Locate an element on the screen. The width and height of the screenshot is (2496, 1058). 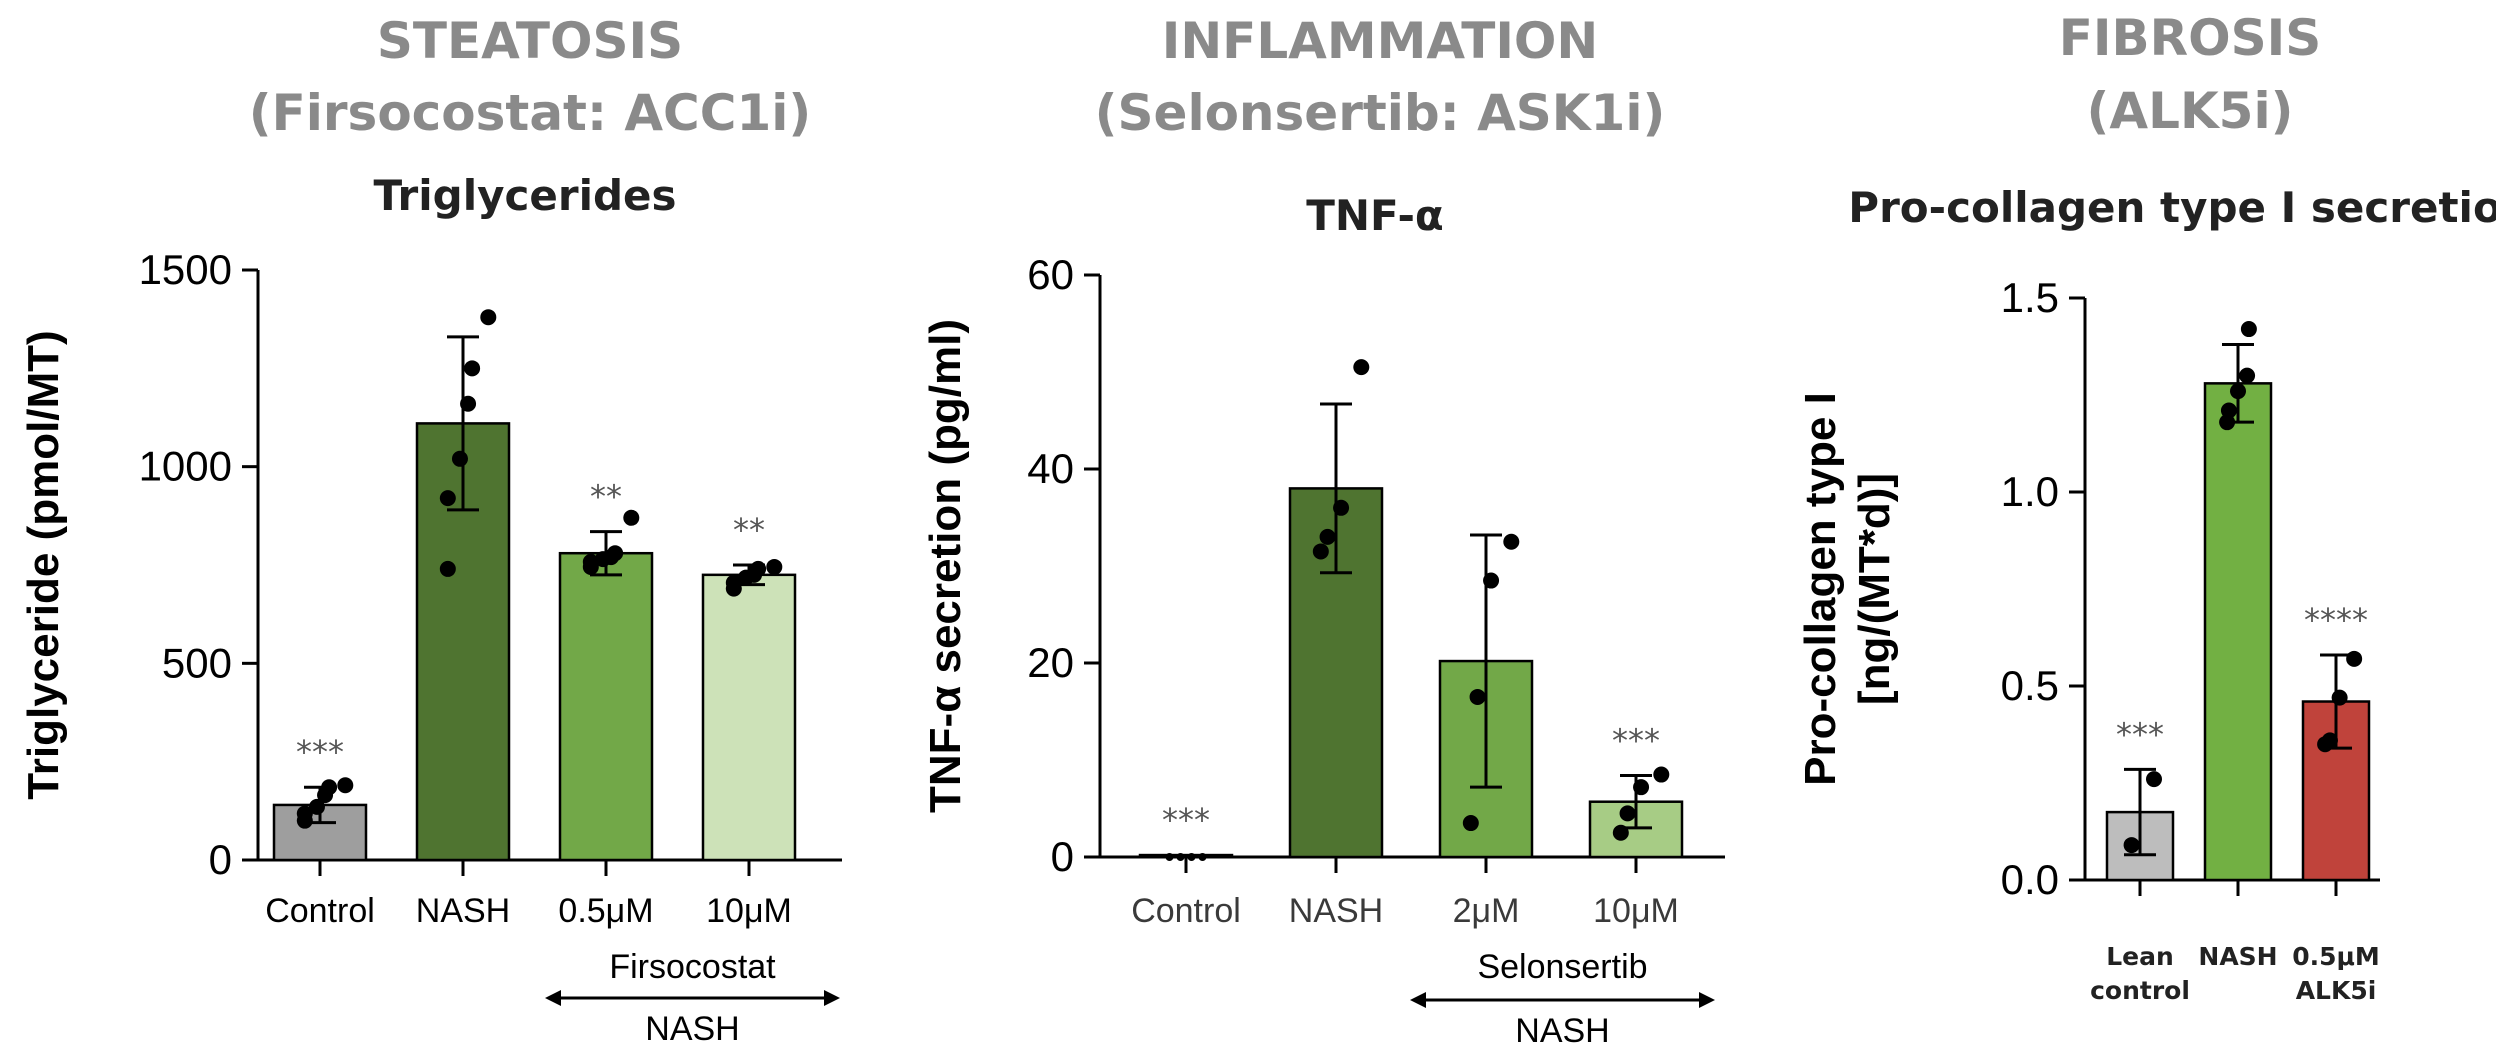
section-title-line: (Selonsertib: ASK1i) is located at coordinates (1380, 113).